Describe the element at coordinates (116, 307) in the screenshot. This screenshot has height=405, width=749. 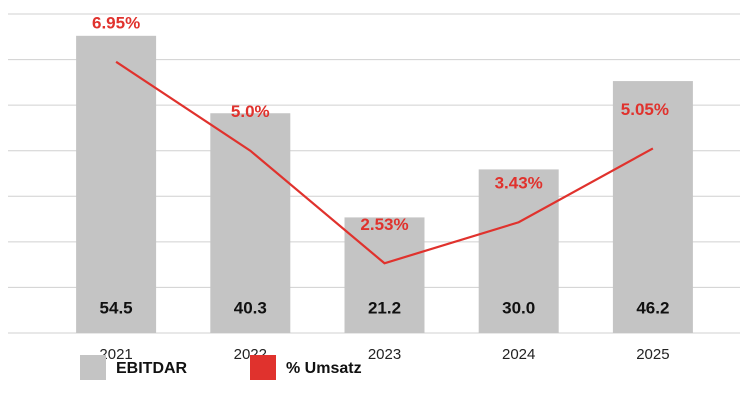
I see `bar-value-label: 54.5` at that location.